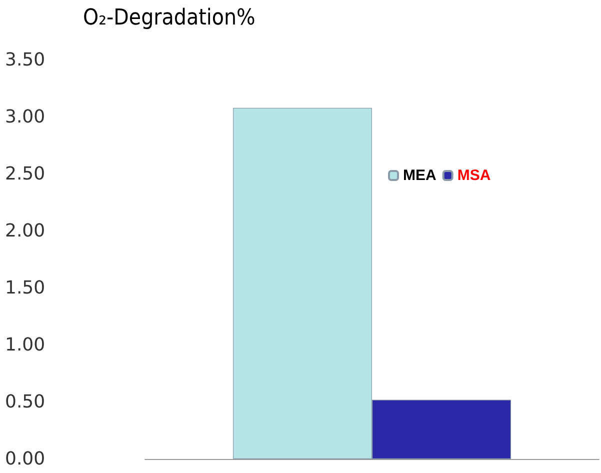 This screenshot has height=473, width=601. Describe the element at coordinates (474, 175) in the screenshot. I see `legend-label: MSA` at that location.